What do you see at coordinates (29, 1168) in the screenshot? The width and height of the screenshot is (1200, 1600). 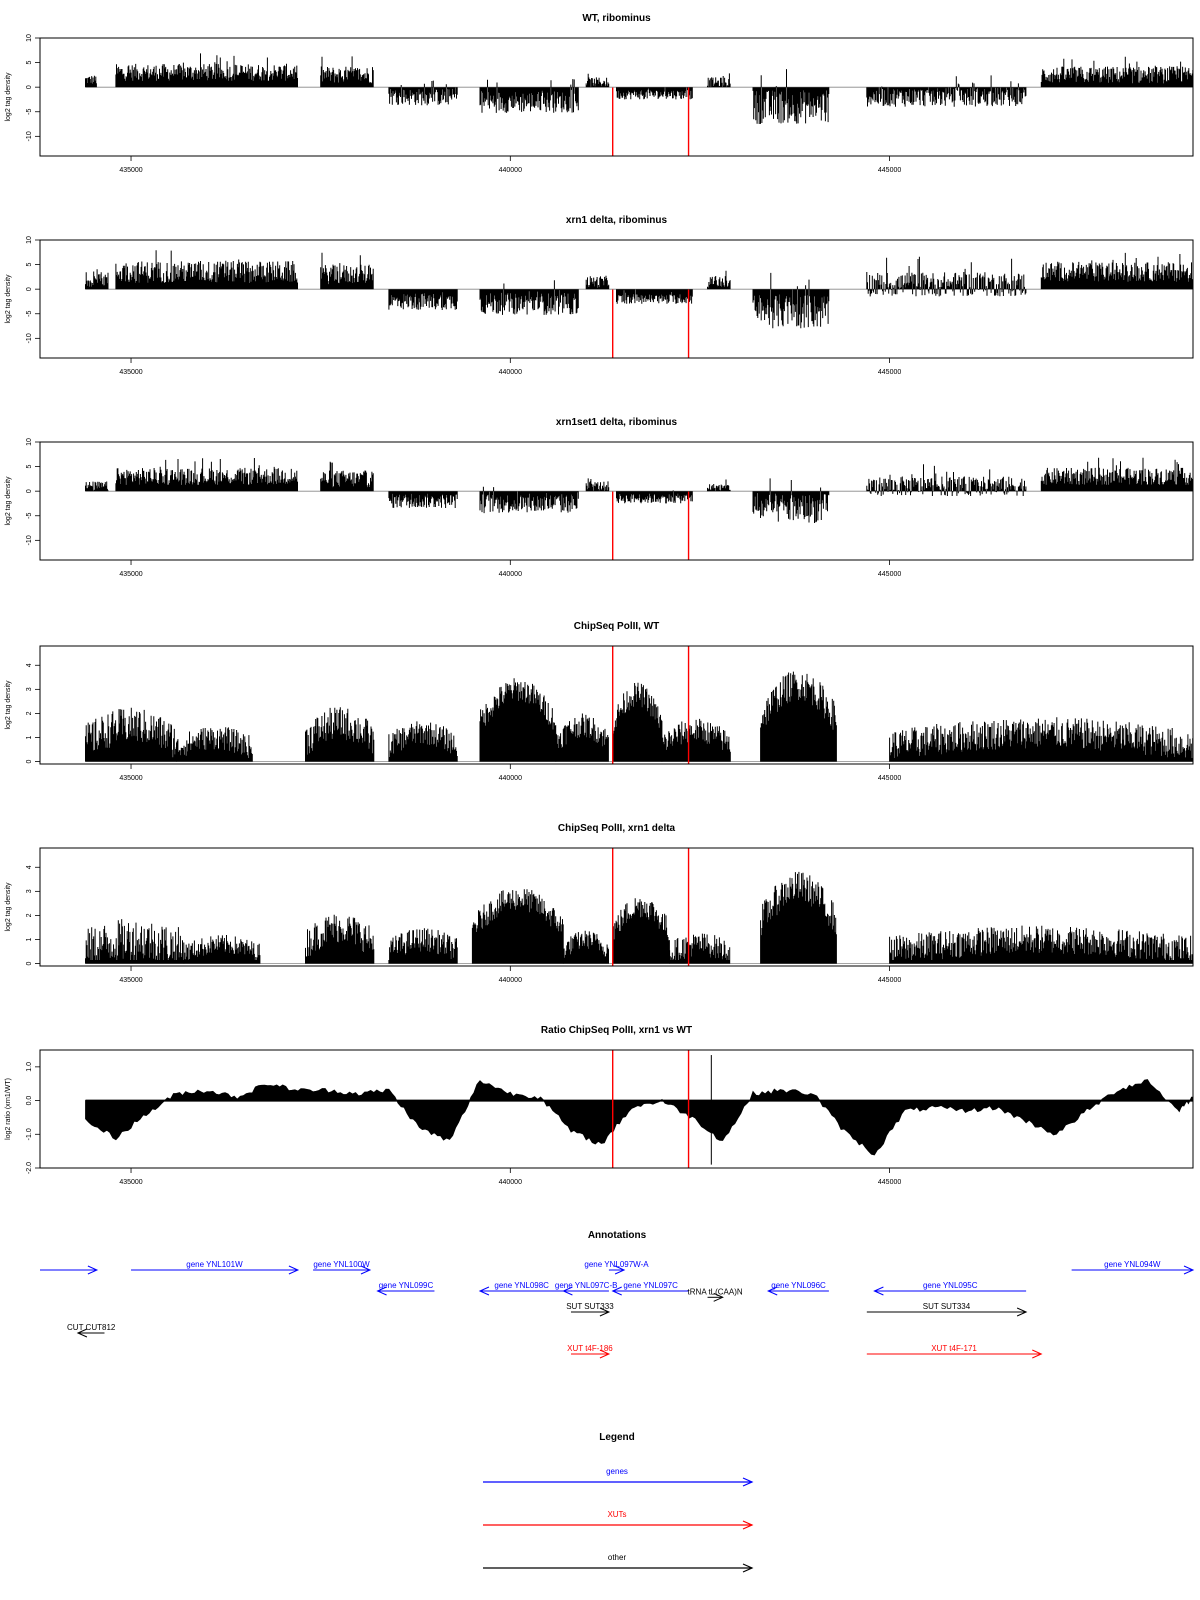 I see `y-tick-label: -2.0` at bounding box center [29, 1168].